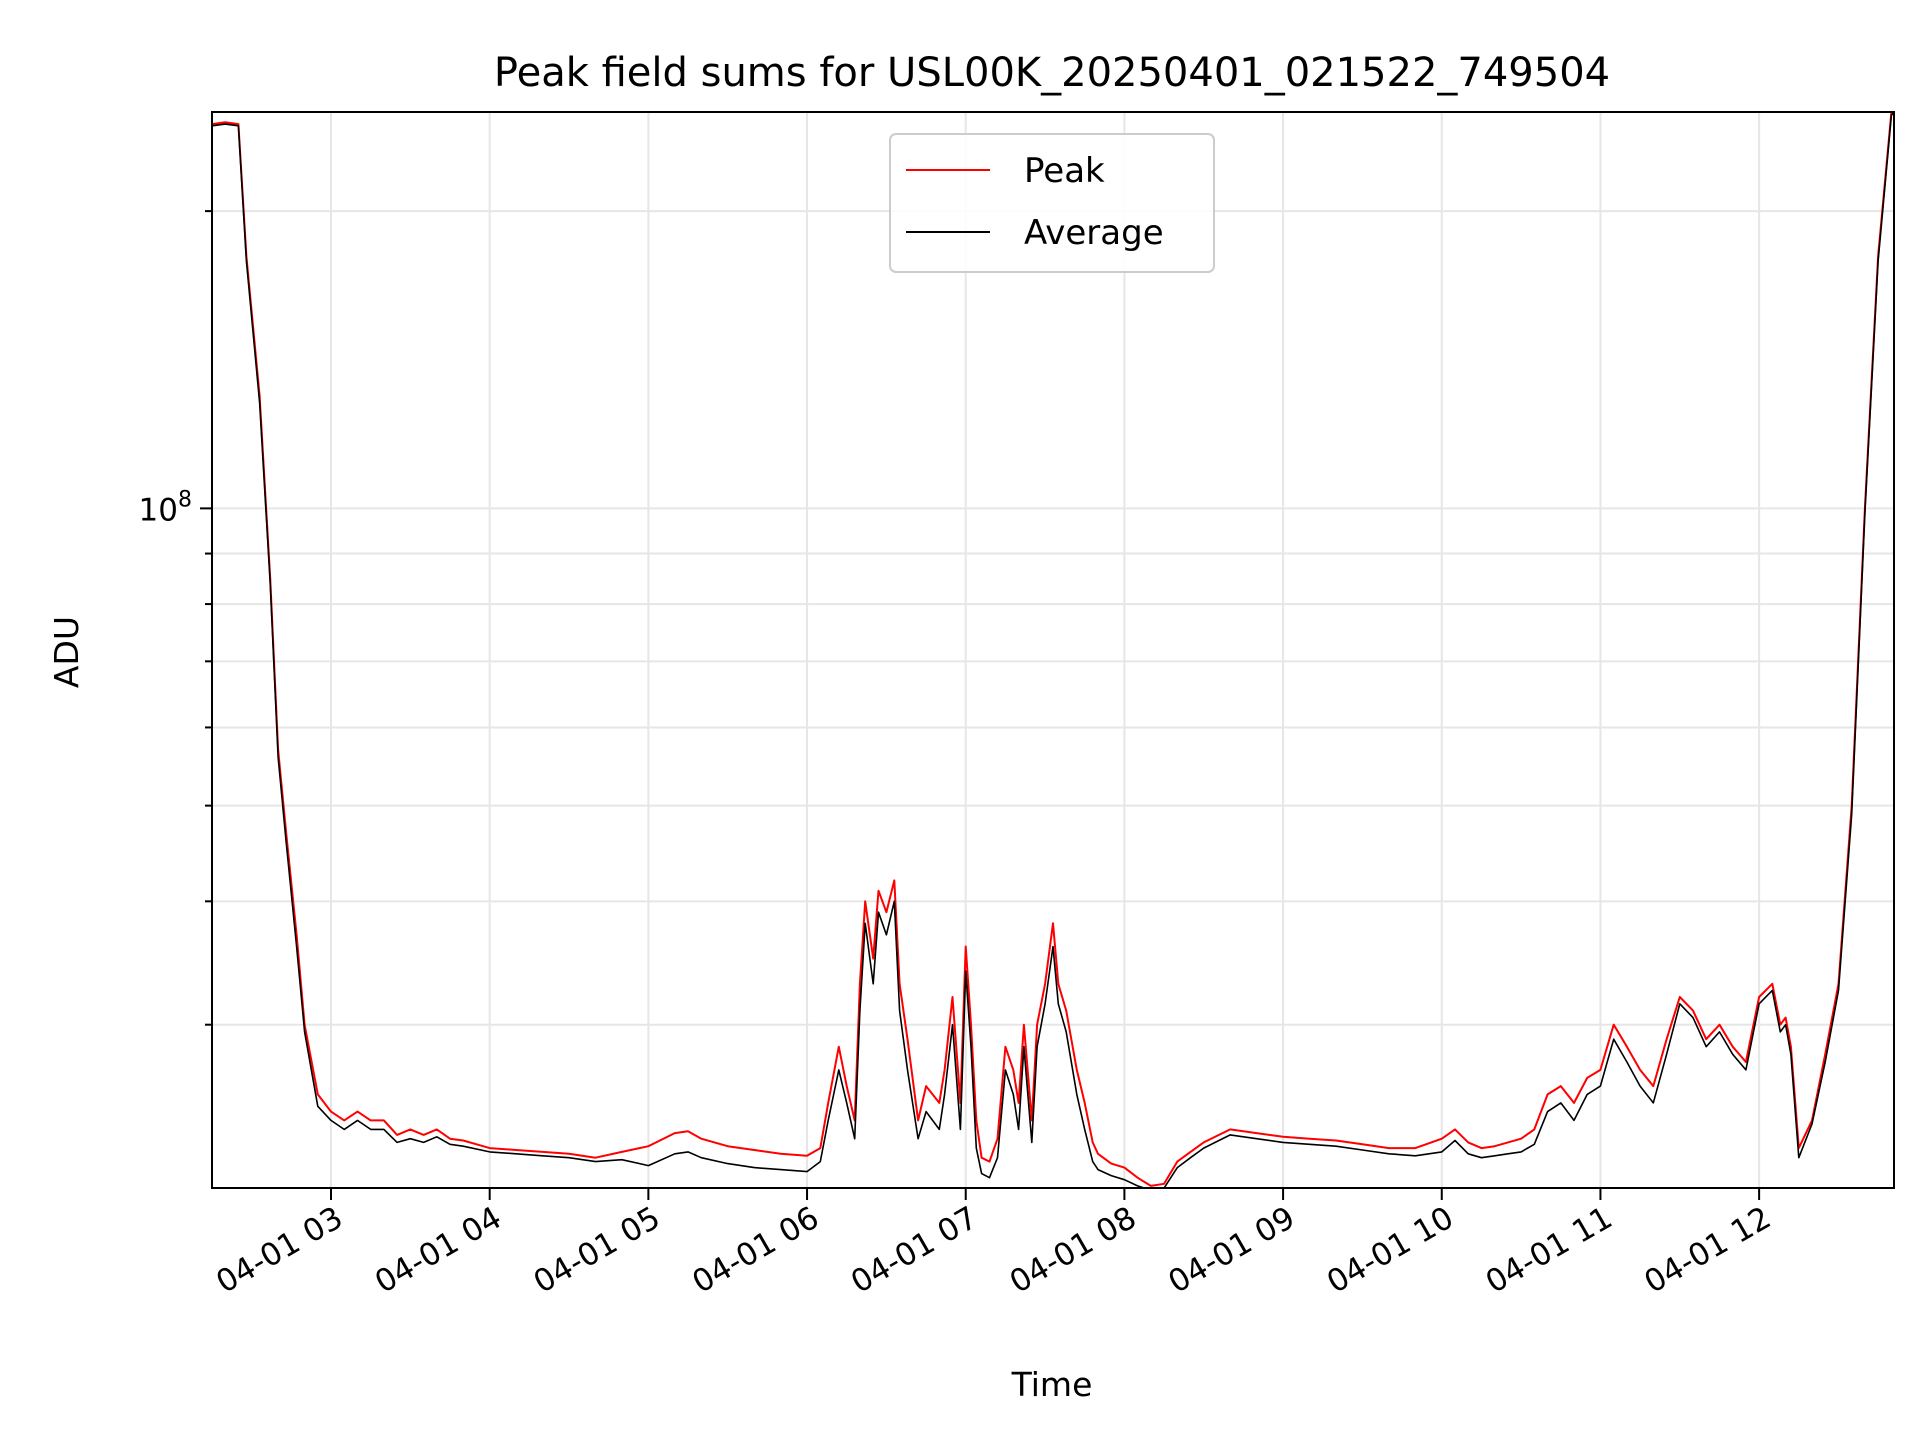 This screenshot has width=1920, height=1440. Describe the element at coordinates (1064, 171) in the screenshot. I see `legend-label-peak: Peak` at that location.